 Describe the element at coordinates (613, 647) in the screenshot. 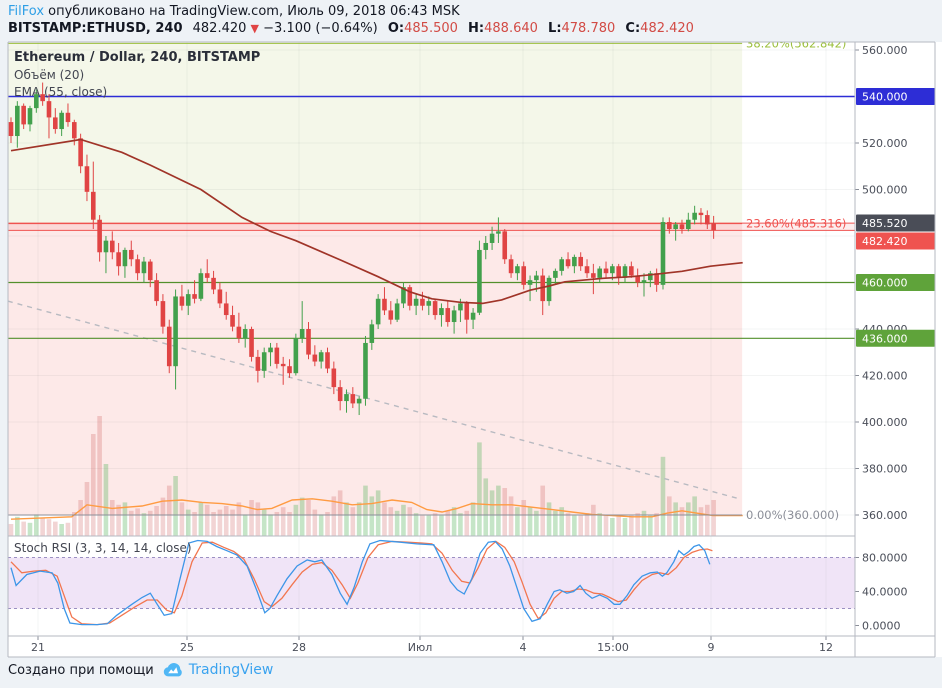

I see `svg-text: 15:00` at that location.